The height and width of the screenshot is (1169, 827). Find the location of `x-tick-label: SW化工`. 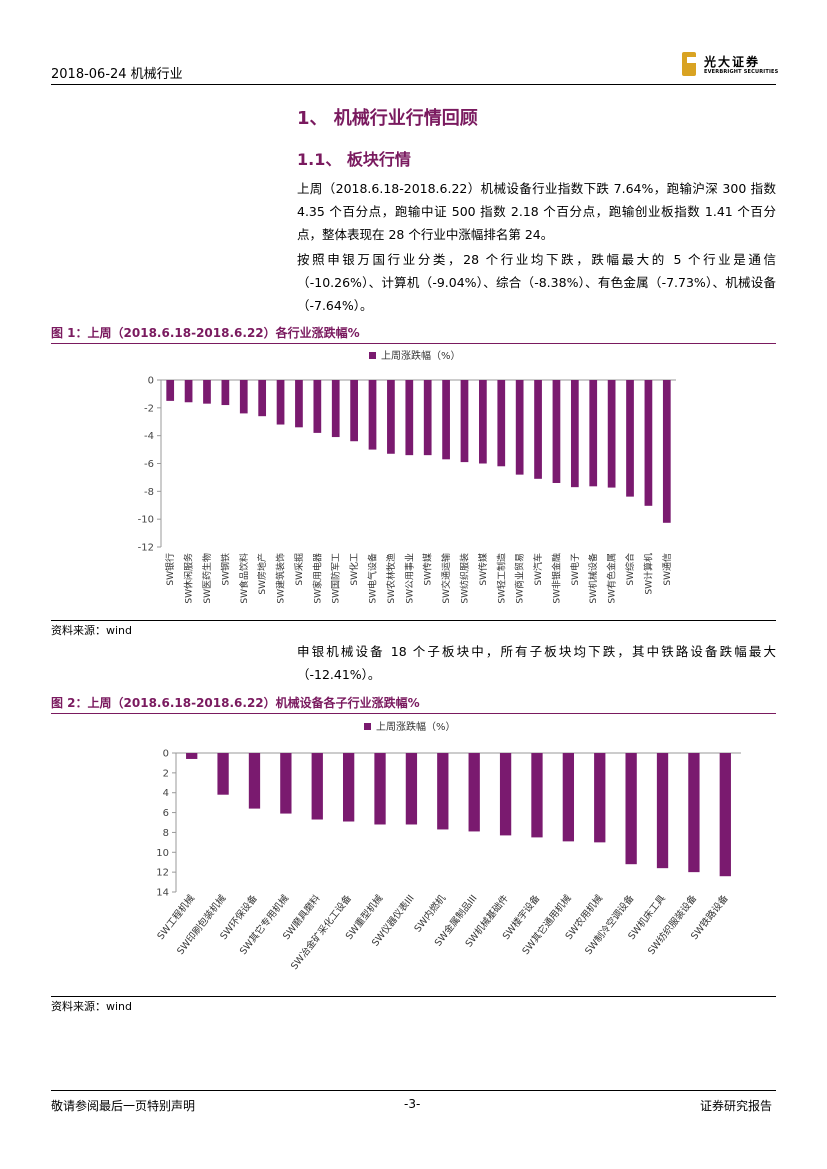

x-tick-label: SW化工 is located at coordinates (354, 569).